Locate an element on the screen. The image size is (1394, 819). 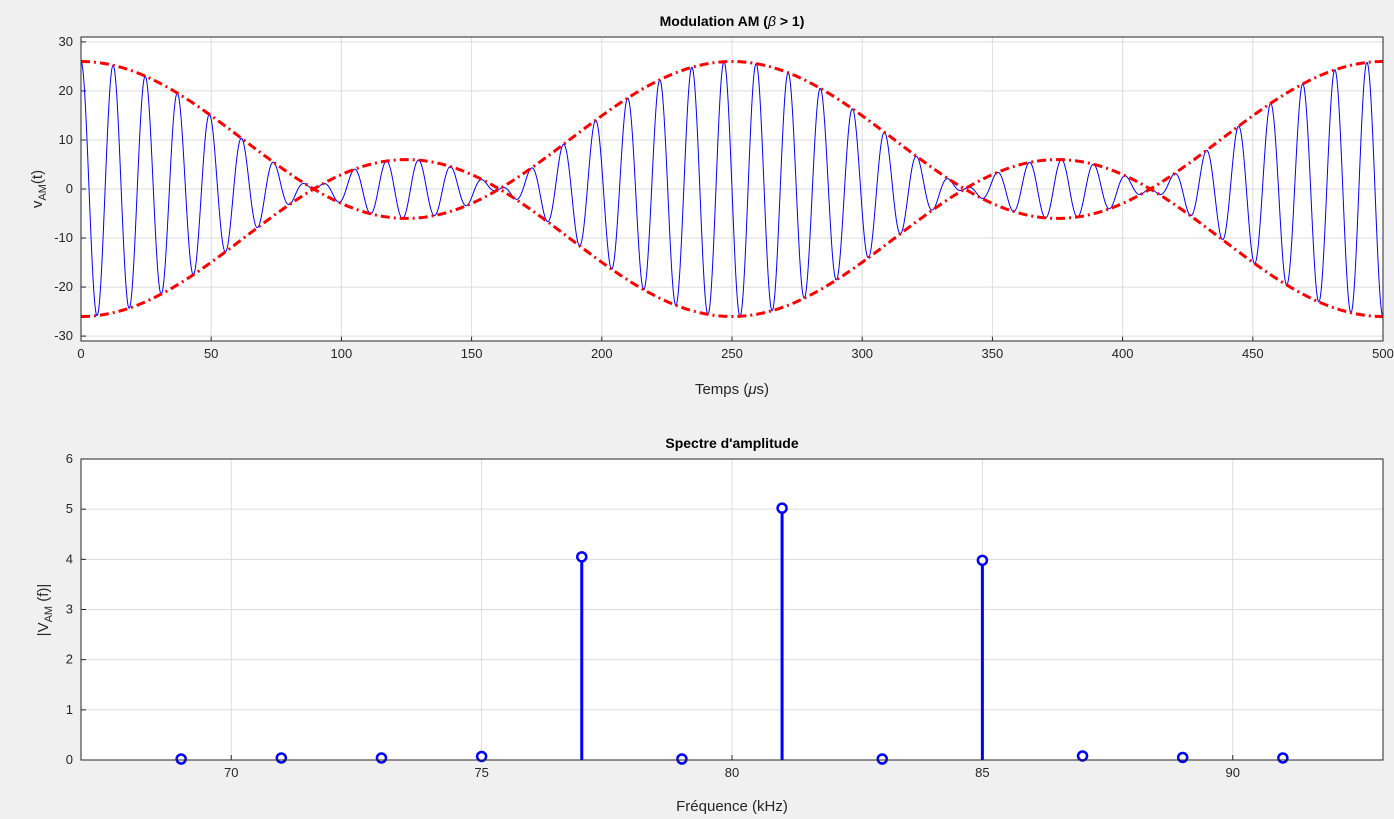
top-x-tick-label: 200 is located at coordinates (602, 353).